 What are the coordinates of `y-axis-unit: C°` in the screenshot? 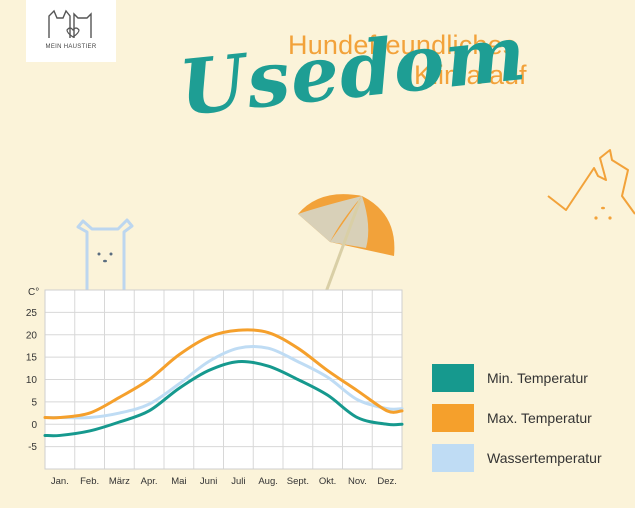 It's located at (33, 292).